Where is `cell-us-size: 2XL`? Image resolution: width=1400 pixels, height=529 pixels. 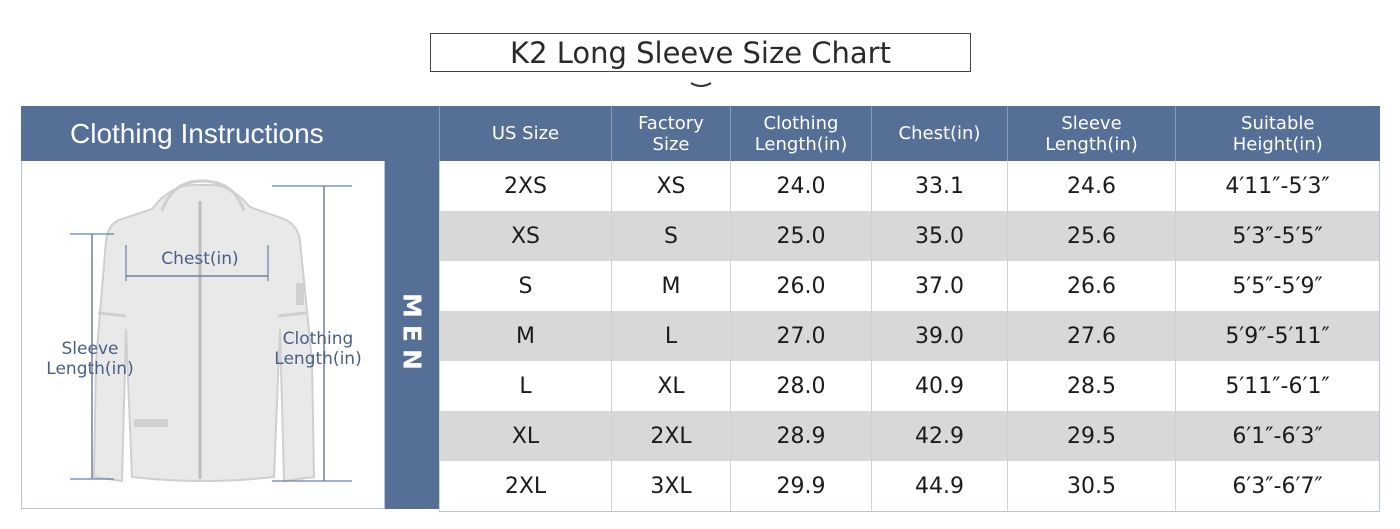
cell-us-size: 2XL is located at coordinates (525, 486).